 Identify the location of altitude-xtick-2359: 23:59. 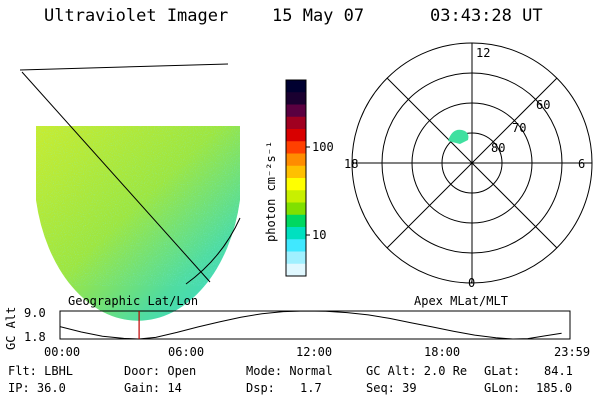
(572, 352).